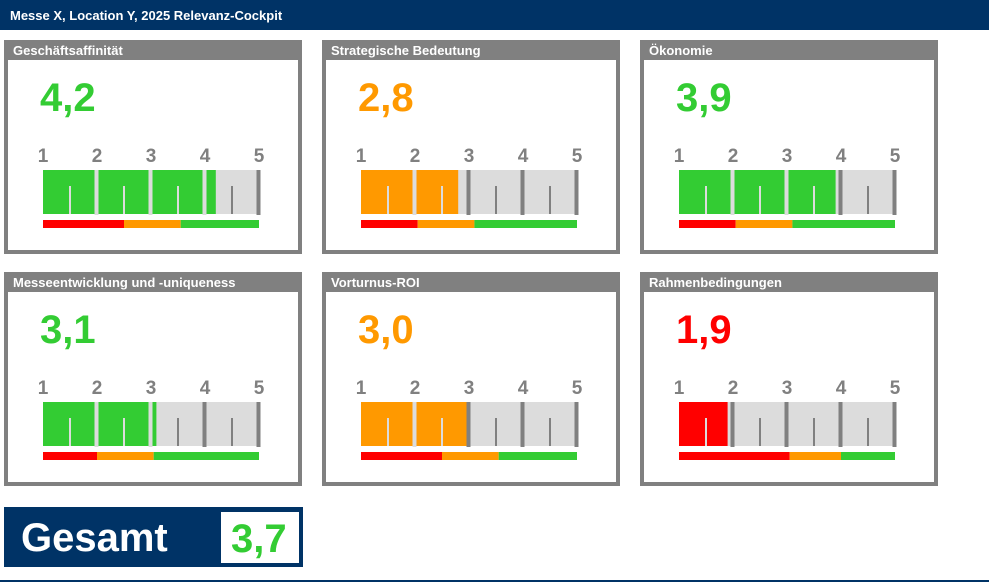 Image resolution: width=989 pixels, height=584 pixels. What do you see at coordinates (406, 50) in the screenshot?
I see `card-title: Strategische Bedeutung` at bounding box center [406, 50].